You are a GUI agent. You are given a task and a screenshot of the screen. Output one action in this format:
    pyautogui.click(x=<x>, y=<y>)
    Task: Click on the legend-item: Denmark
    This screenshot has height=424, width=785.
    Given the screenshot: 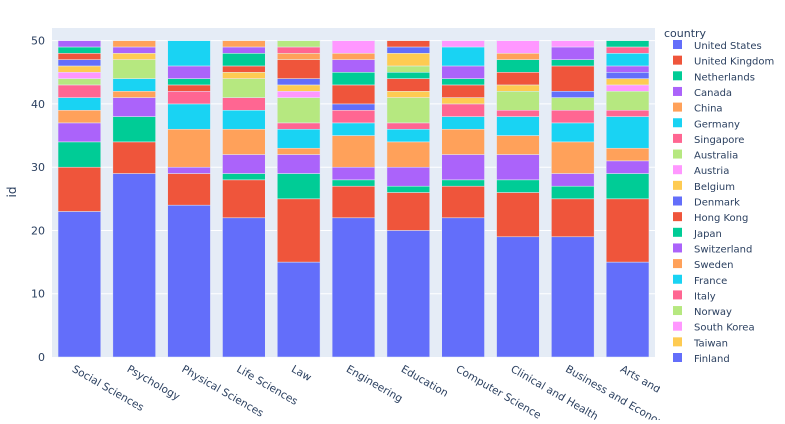 What is the action you would take?
    pyautogui.click(x=717, y=203)
    